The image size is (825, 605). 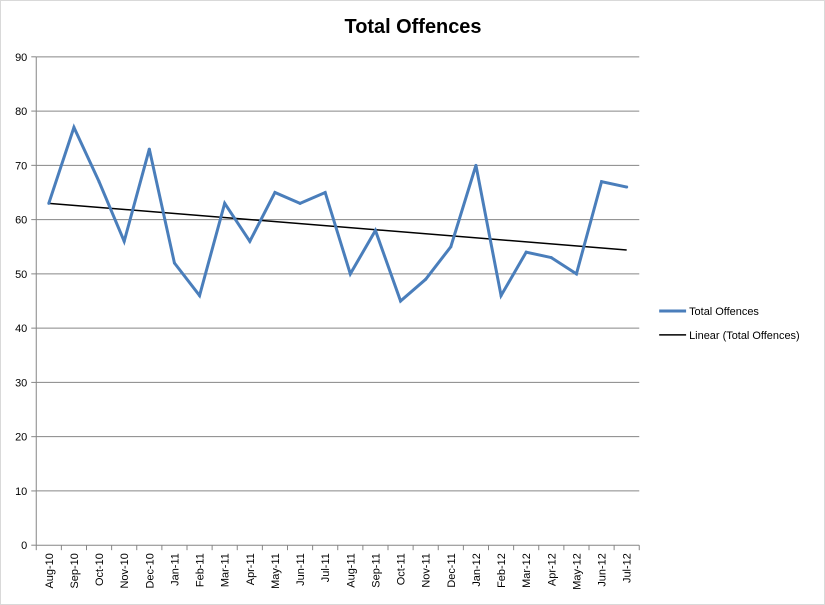 What do you see at coordinates (21, 166) in the screenshot?
I see `y-tick-label: 70` at bounding box center [21, 166].